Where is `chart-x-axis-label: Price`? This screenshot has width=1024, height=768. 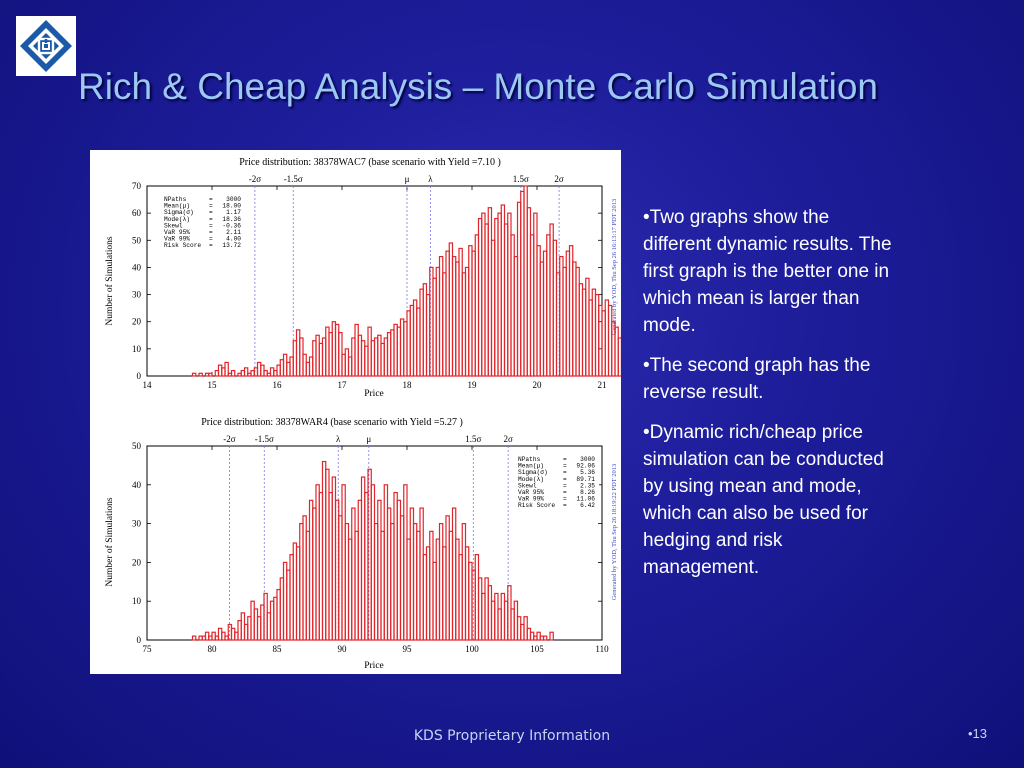
chart-x-axis-label: Price is located at coordinates (374, 394).